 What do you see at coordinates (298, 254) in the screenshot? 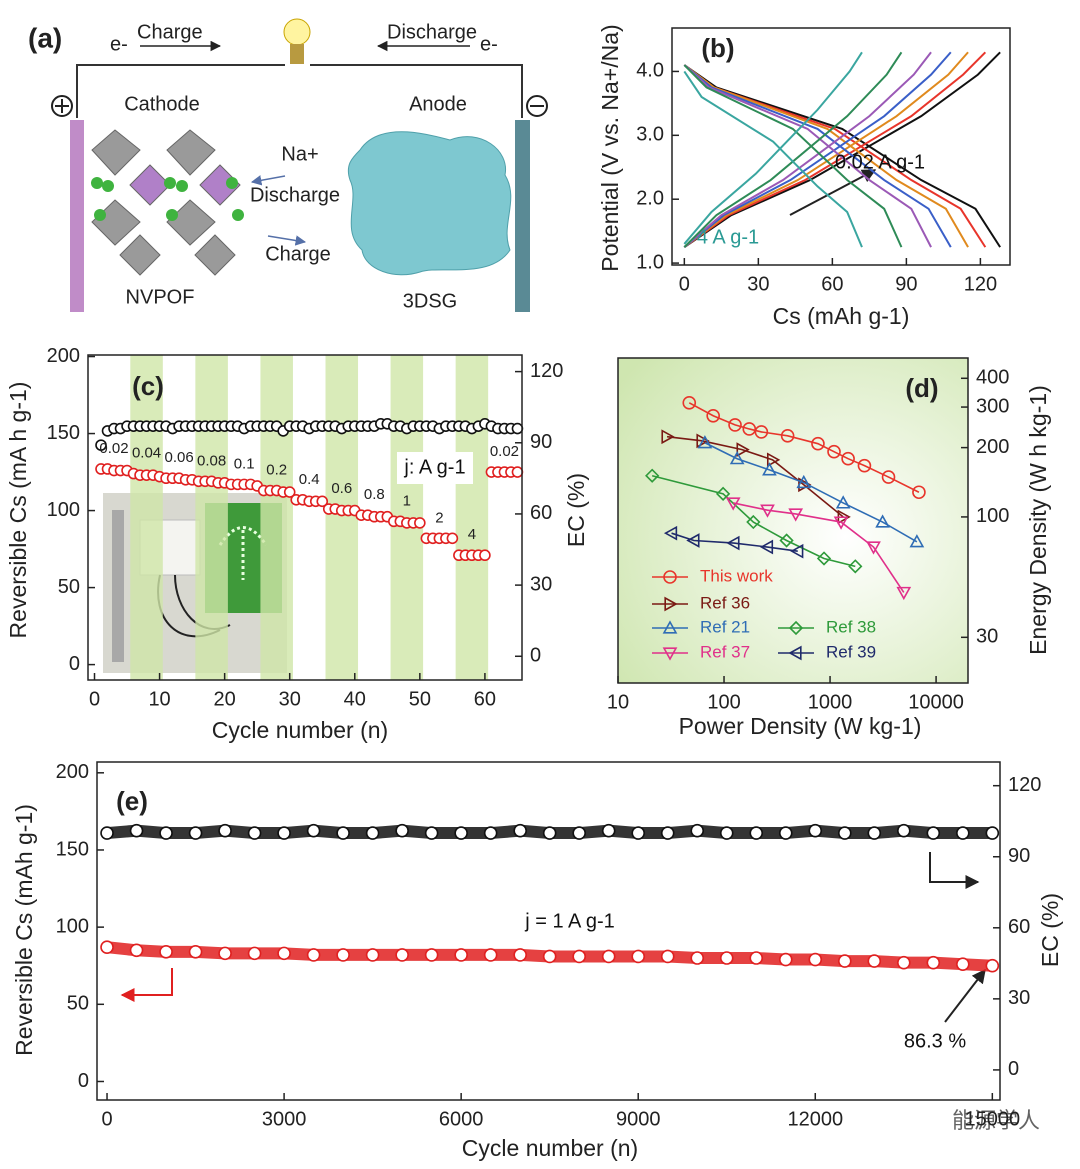
I see `ion-charge: Charge` at bounding box center [298, 254].